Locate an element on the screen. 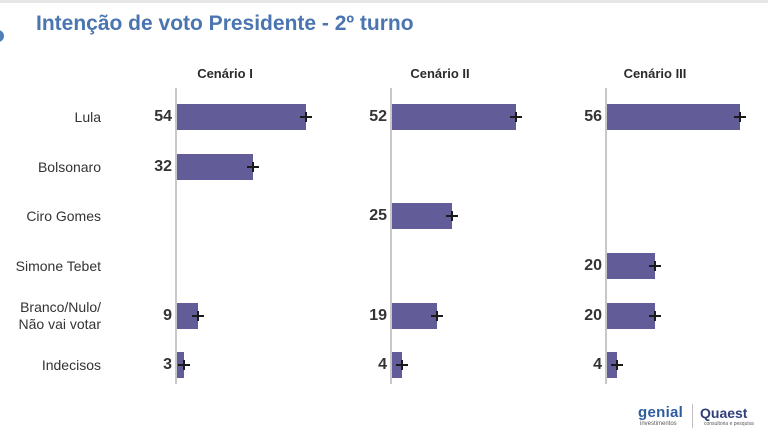 This screenshot has width=768, height=436. data-label: 9 is located at coordinates (167, 315).